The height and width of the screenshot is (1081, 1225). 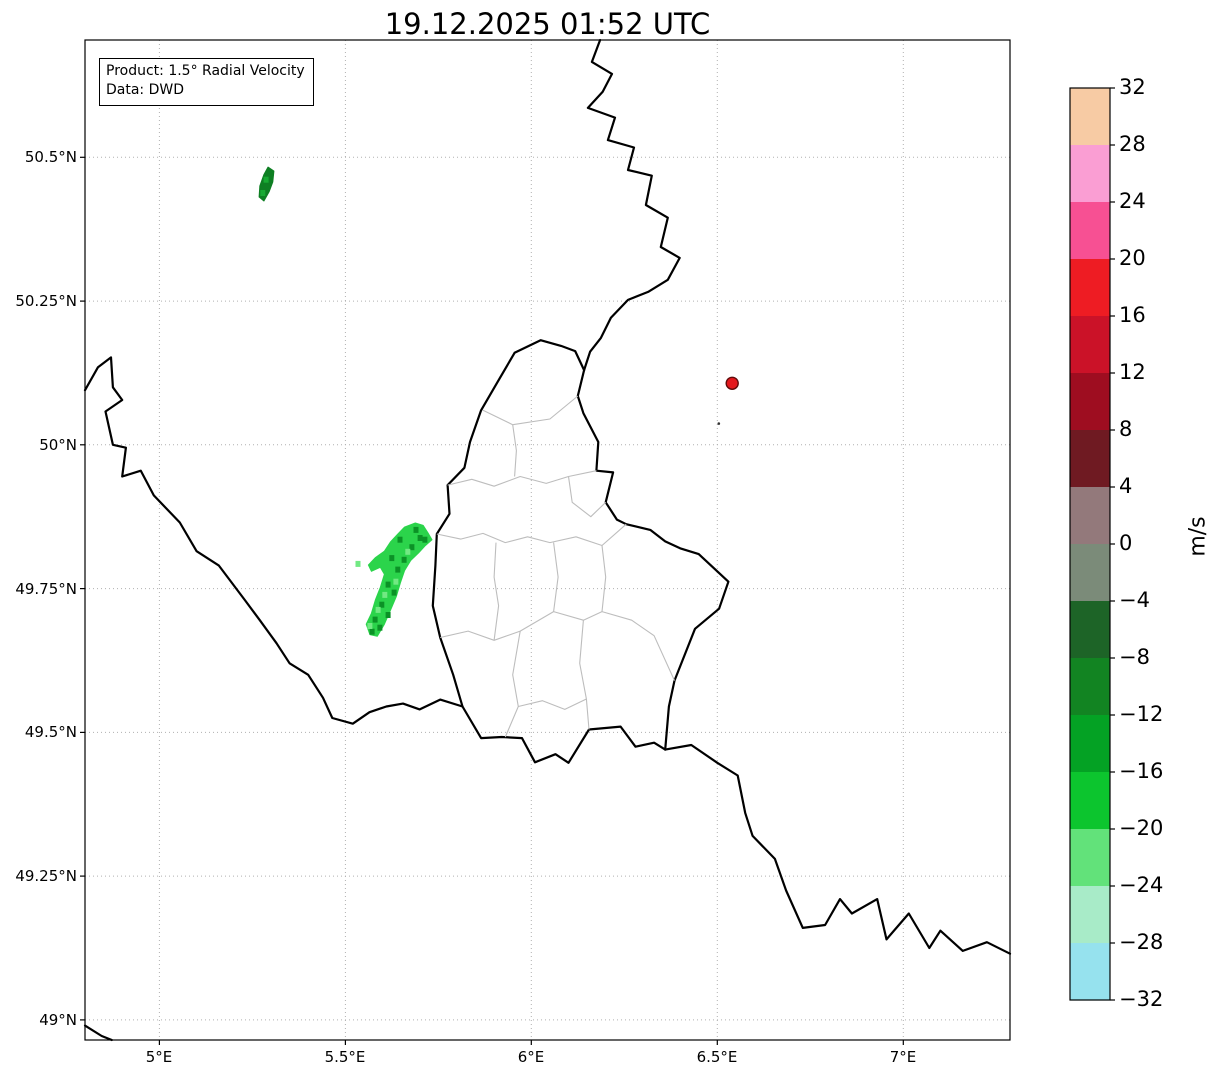 What do you see at coordinates (1141, 942) in the screenshot?
I see `colorbar-tick-label: −28` at bounding box center [1141, 942].